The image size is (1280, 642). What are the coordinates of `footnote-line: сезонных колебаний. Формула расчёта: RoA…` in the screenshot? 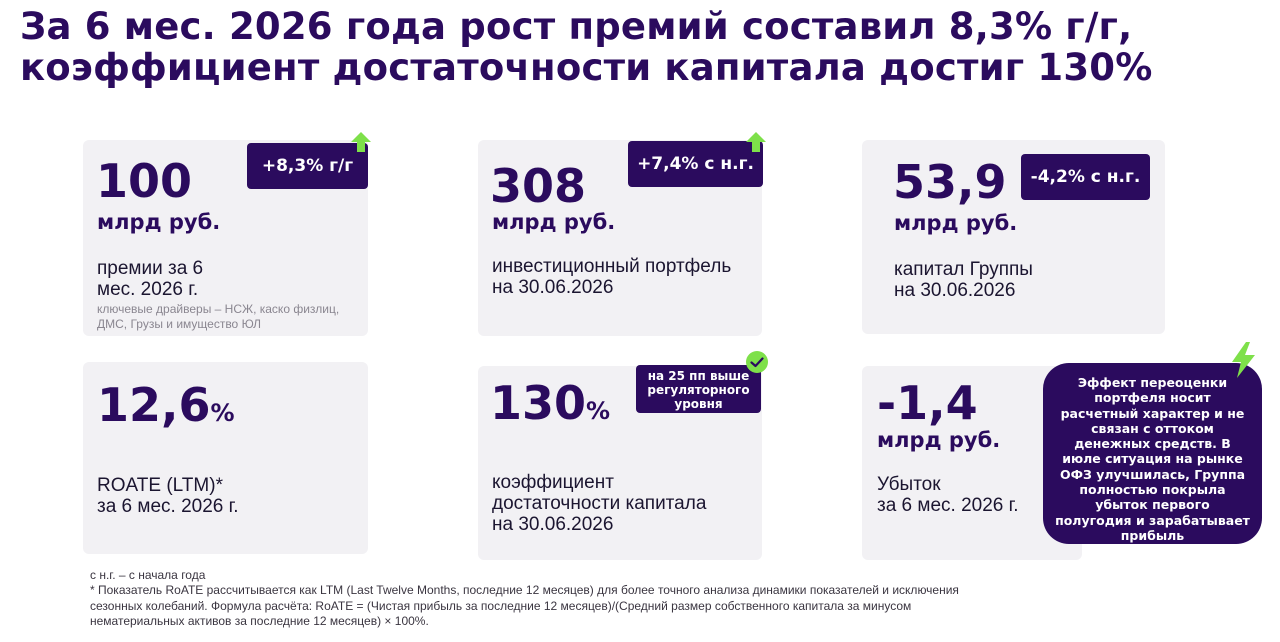 It's located at (501, 605).